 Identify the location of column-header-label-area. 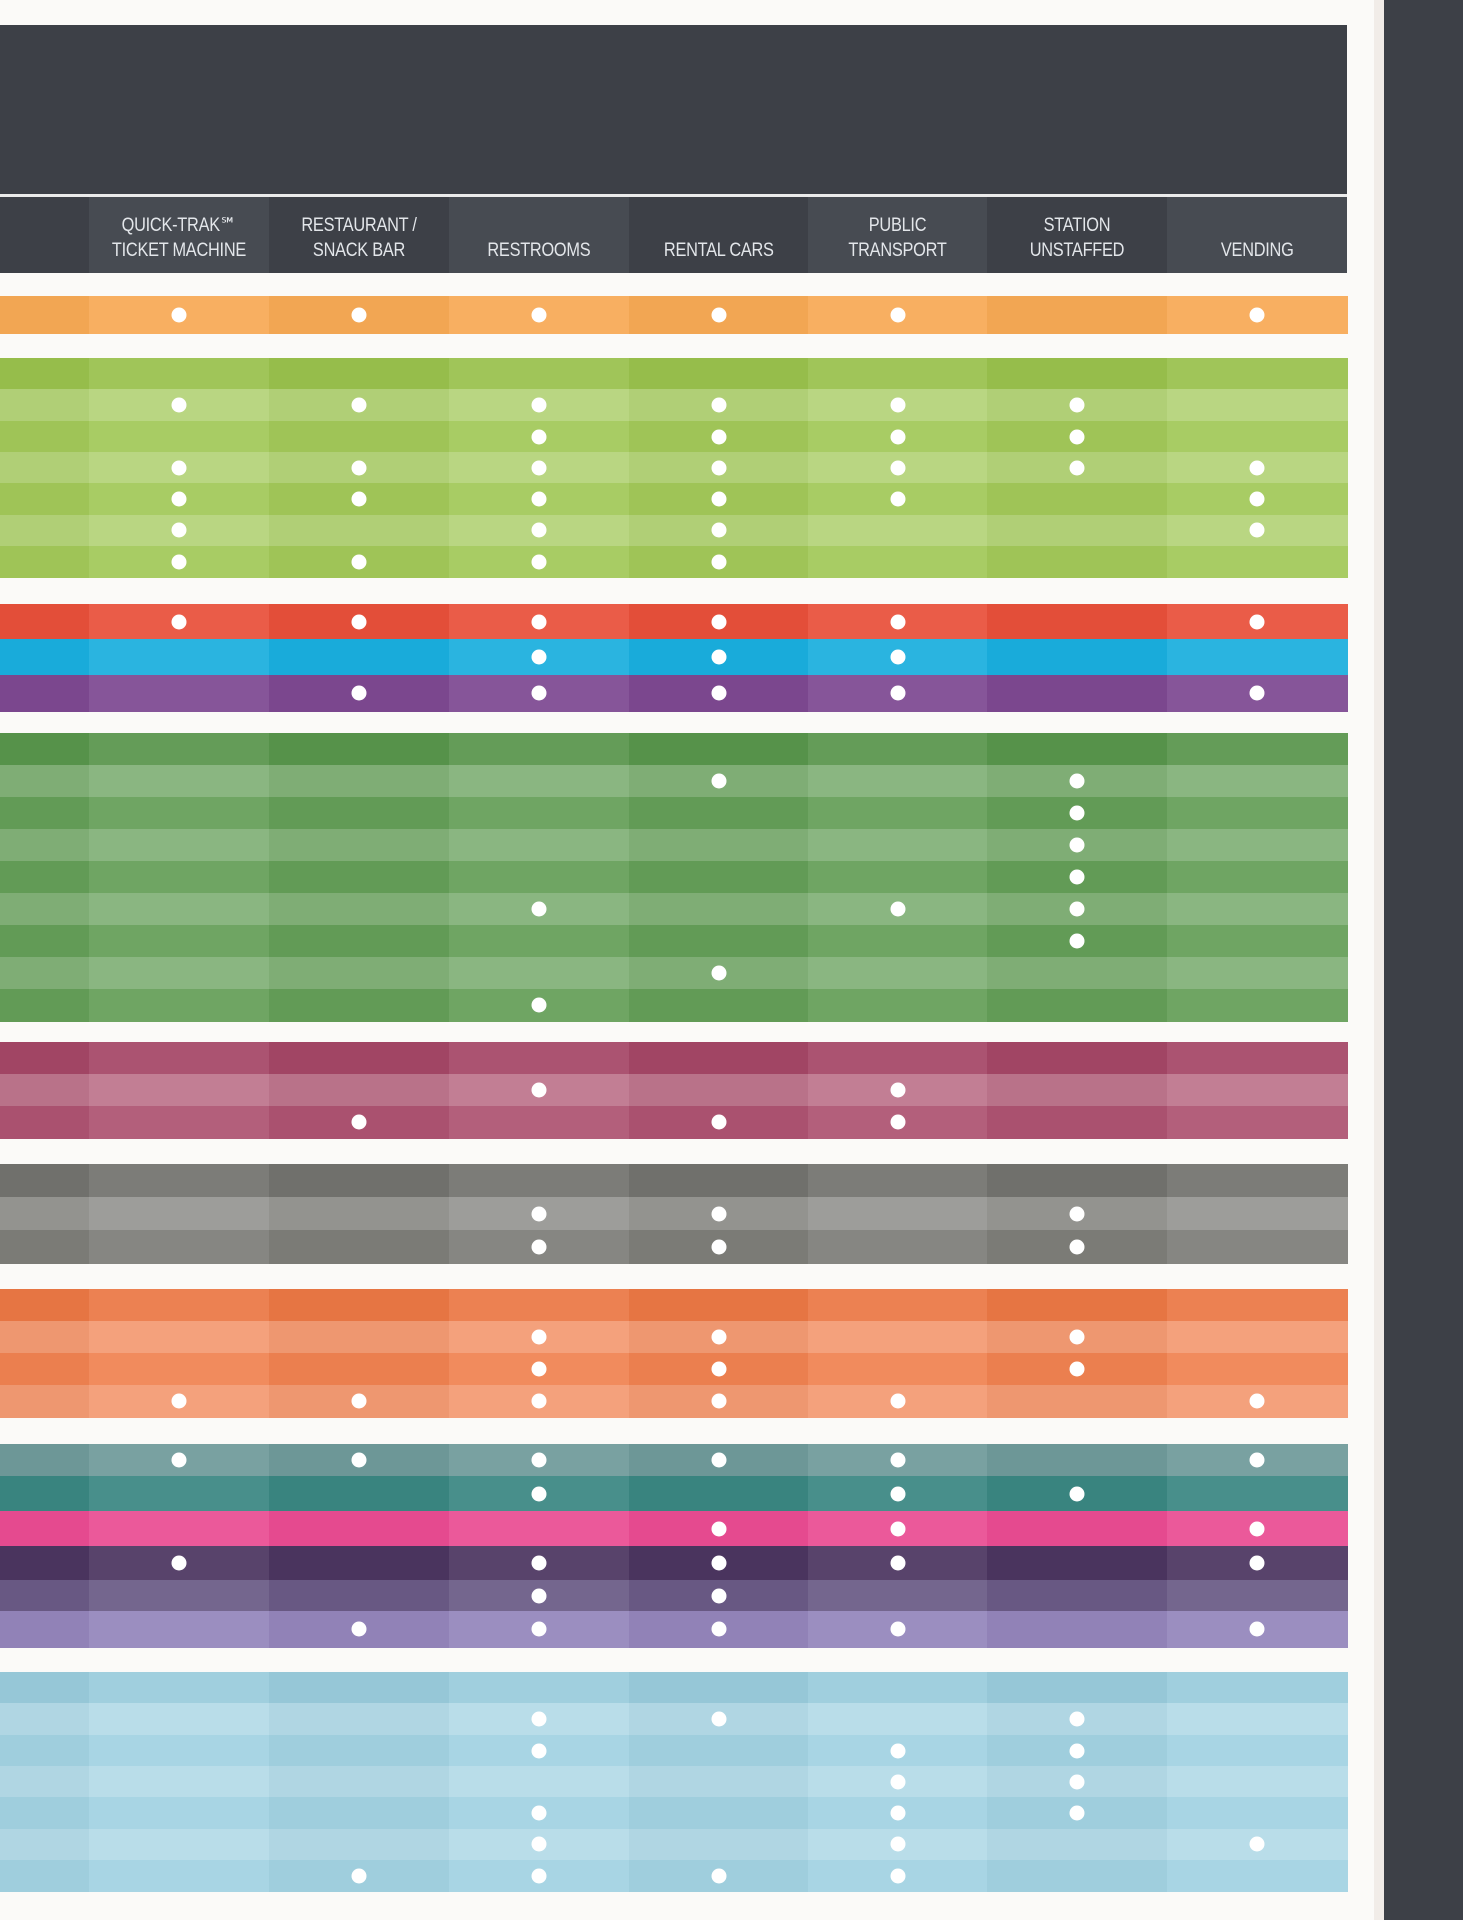
(44, 235).